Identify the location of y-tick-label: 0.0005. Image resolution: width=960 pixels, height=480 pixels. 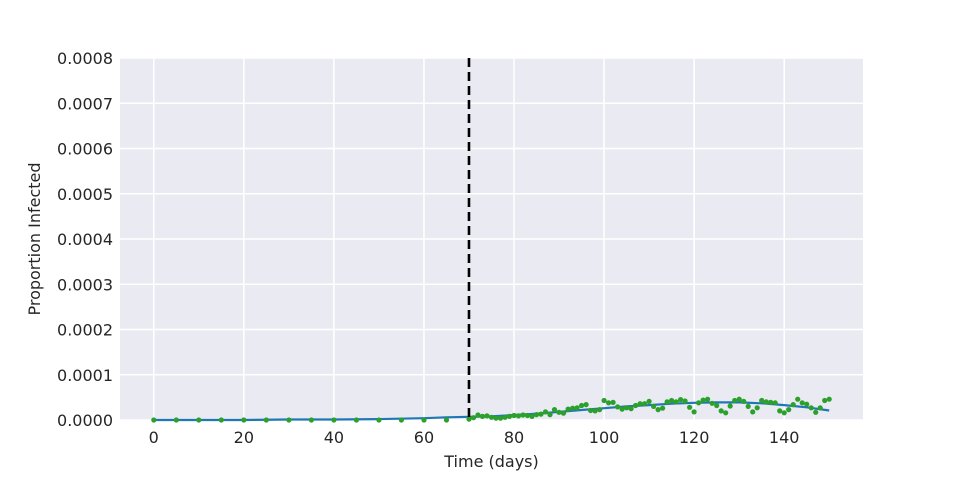
(85, 194).